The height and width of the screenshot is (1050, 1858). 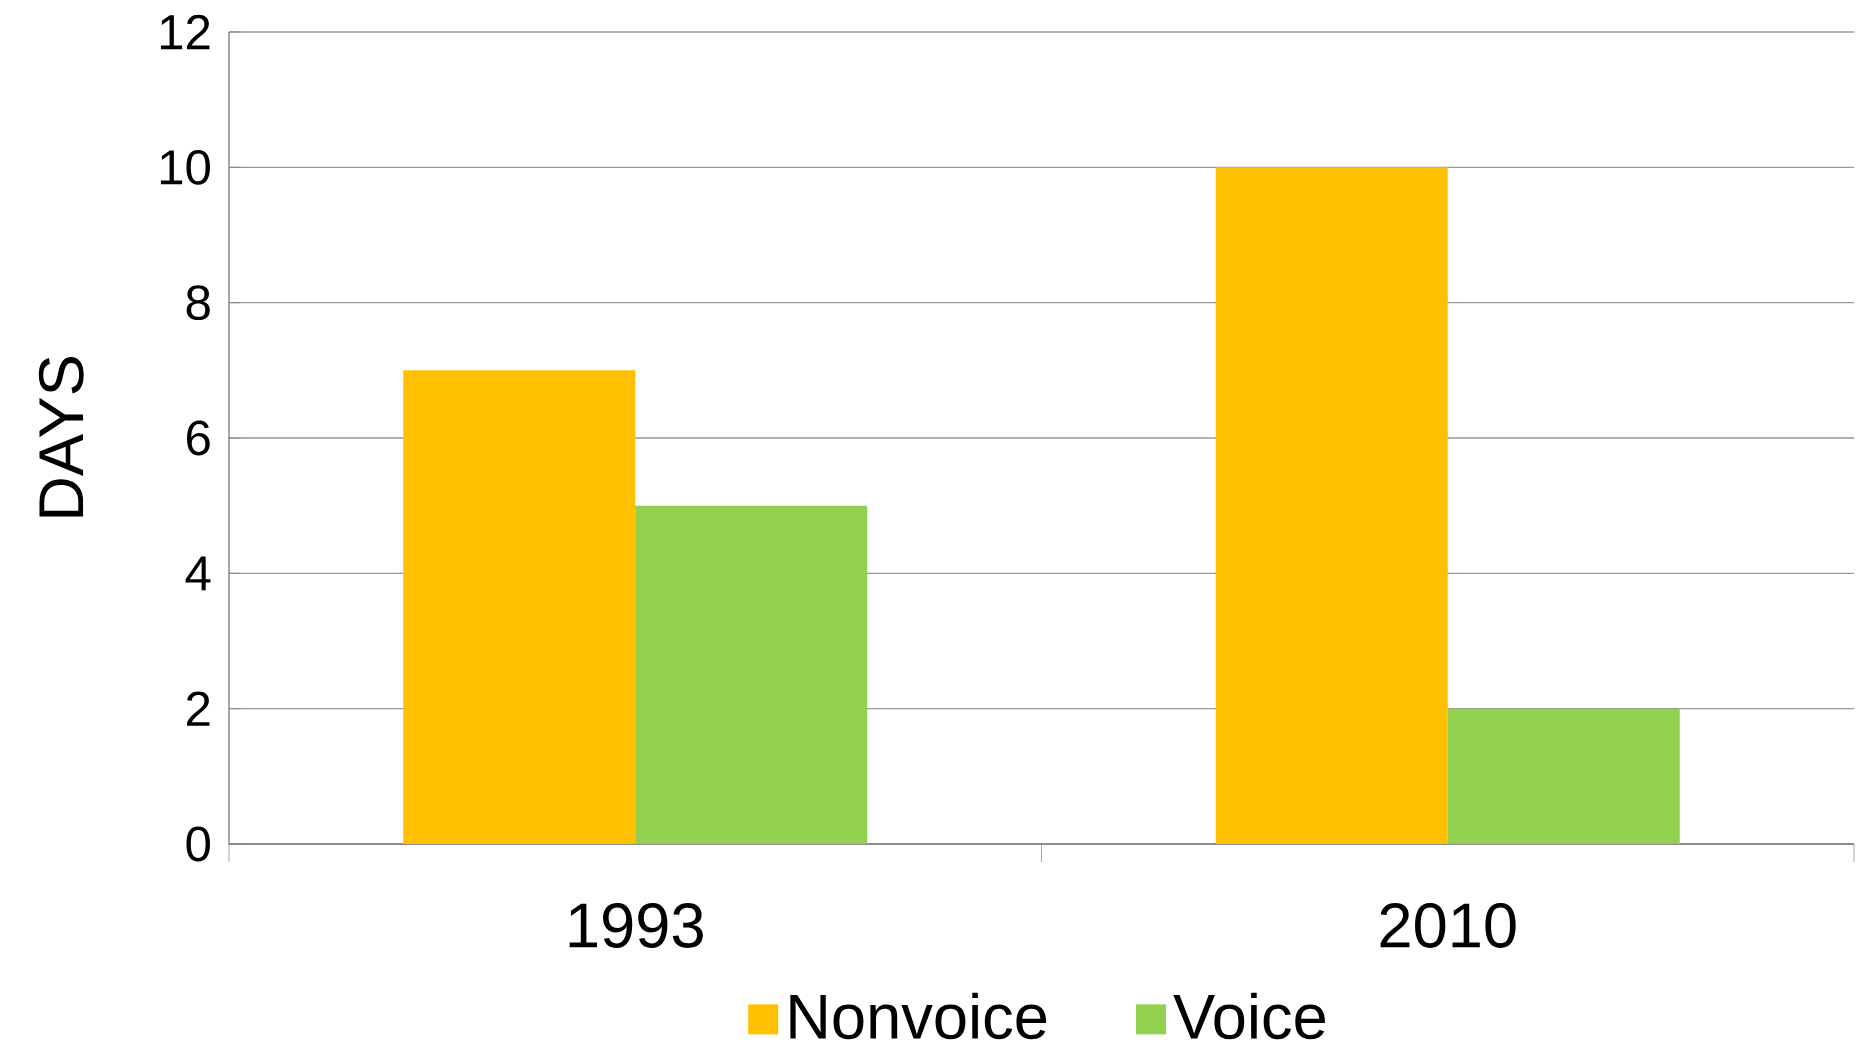 What do you see at coordinates (61, 437) in the screenshot?
I see `y-axis-title: DAYS` at bounding box center [61, 437].